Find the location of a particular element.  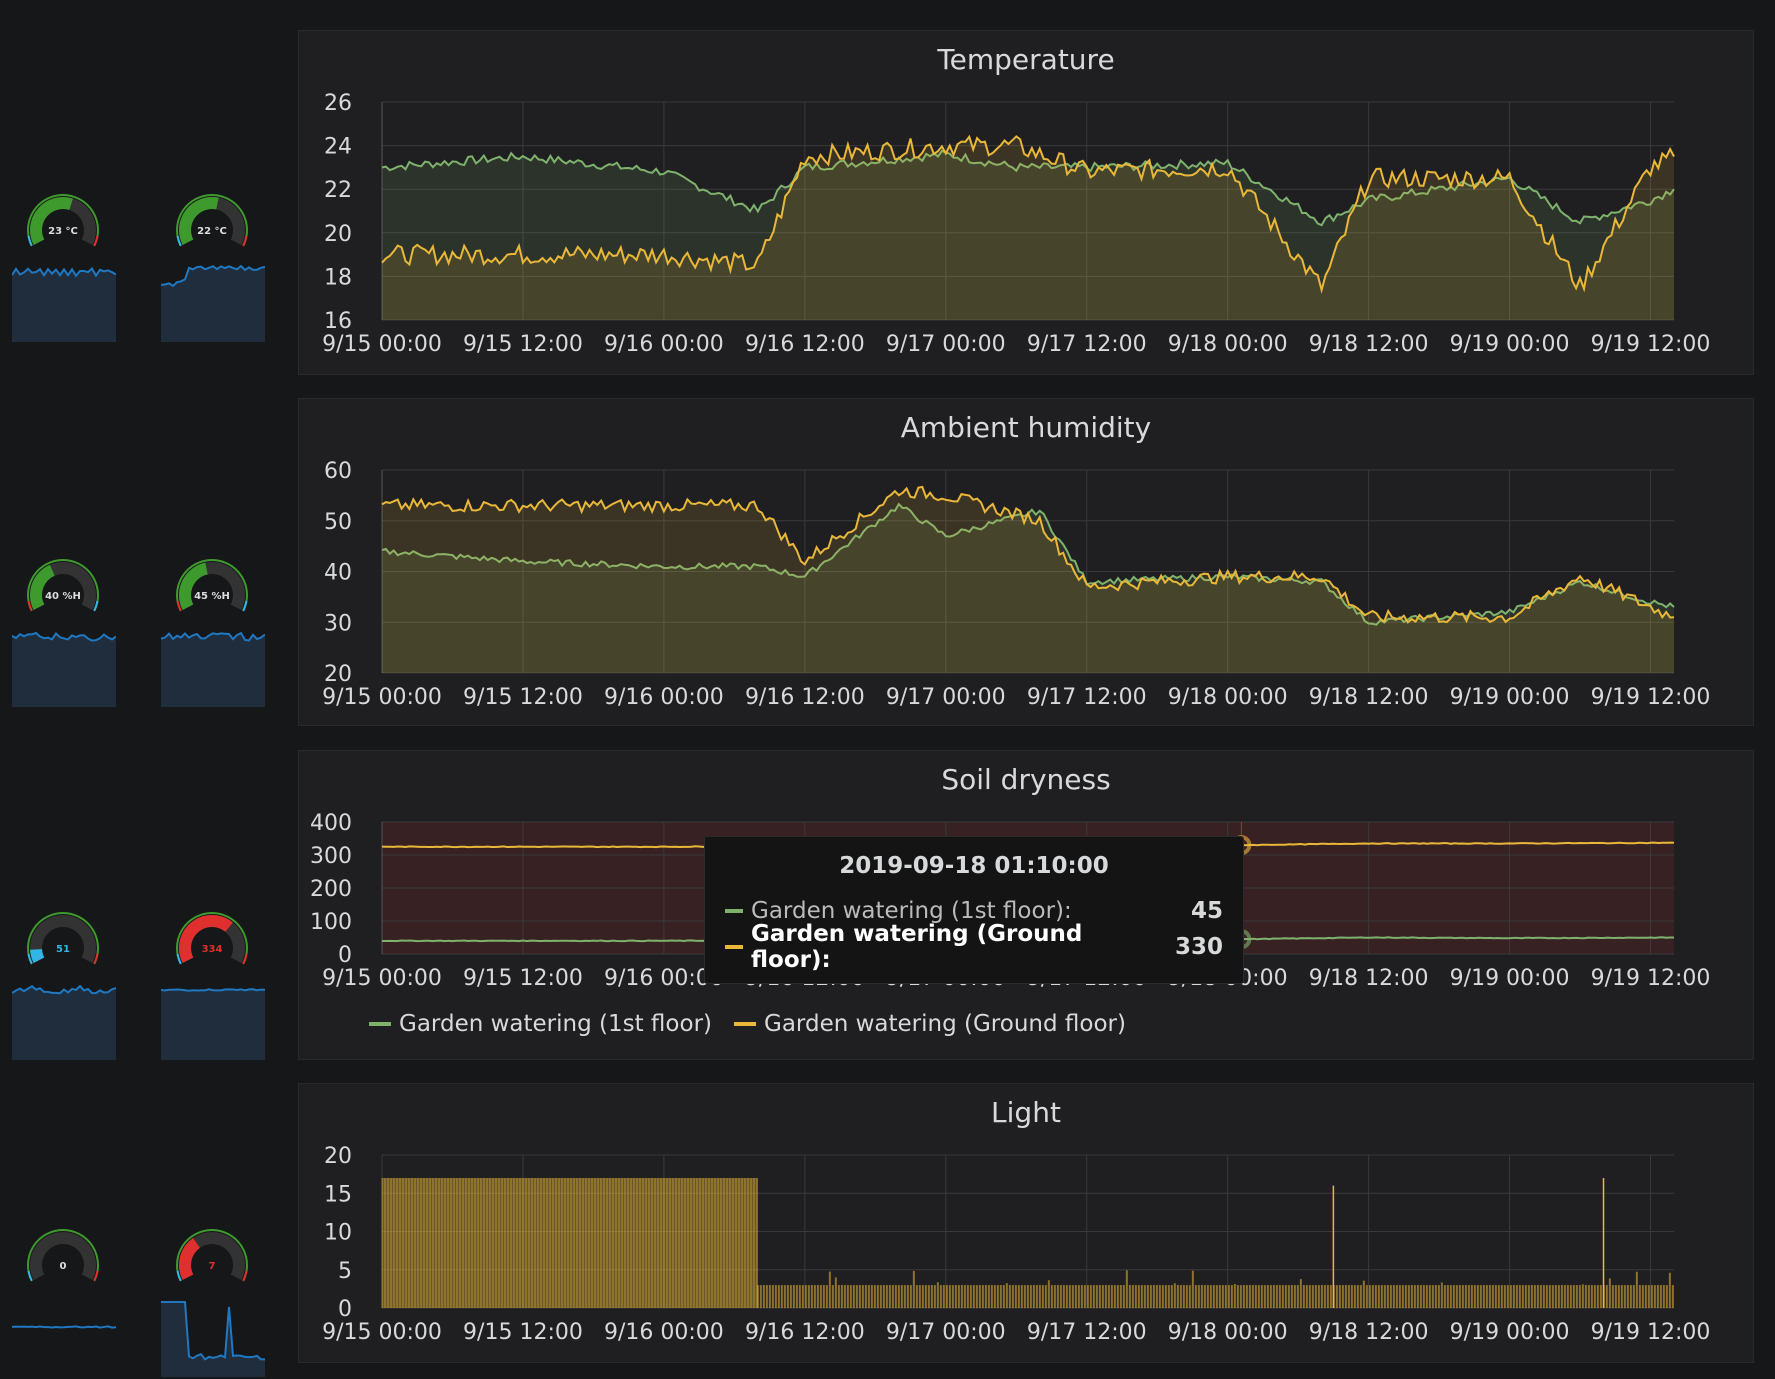

y-tick-label: 18 is located at coordinates (338, 277).